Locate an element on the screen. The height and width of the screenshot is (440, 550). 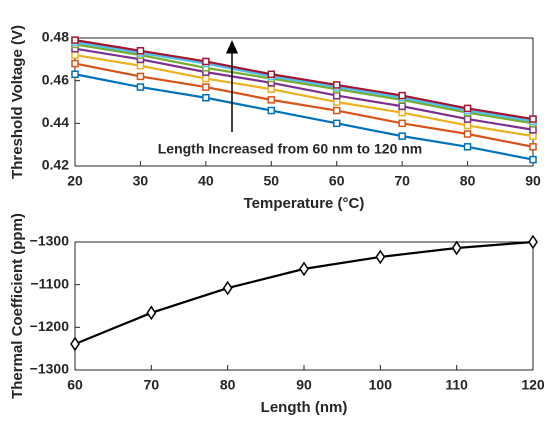
y-tick-label: 0.48 is located at coordinates (55, 37).